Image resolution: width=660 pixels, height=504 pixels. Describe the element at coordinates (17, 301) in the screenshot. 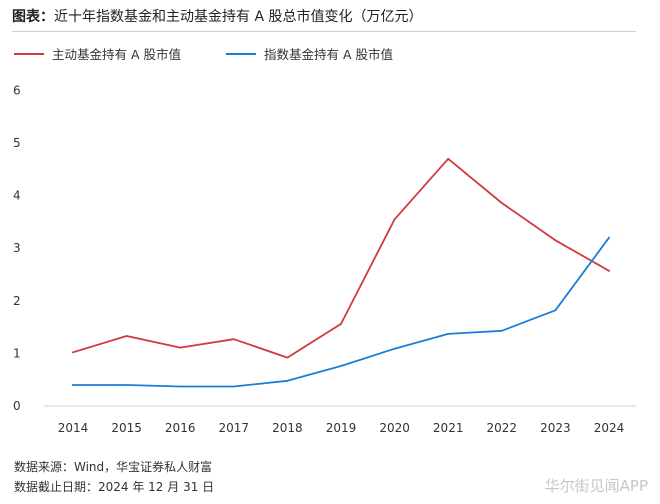

I see `y-tick-label-2: 2` at that location.